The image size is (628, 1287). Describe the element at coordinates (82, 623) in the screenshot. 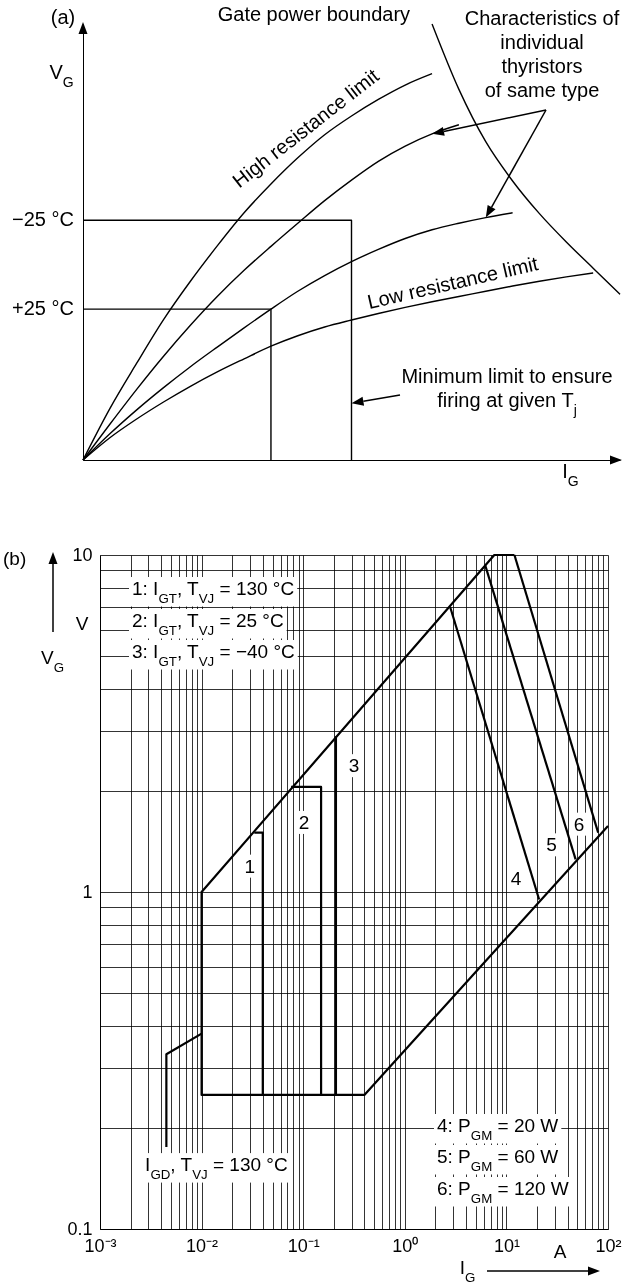

I see `text: V` at that location.